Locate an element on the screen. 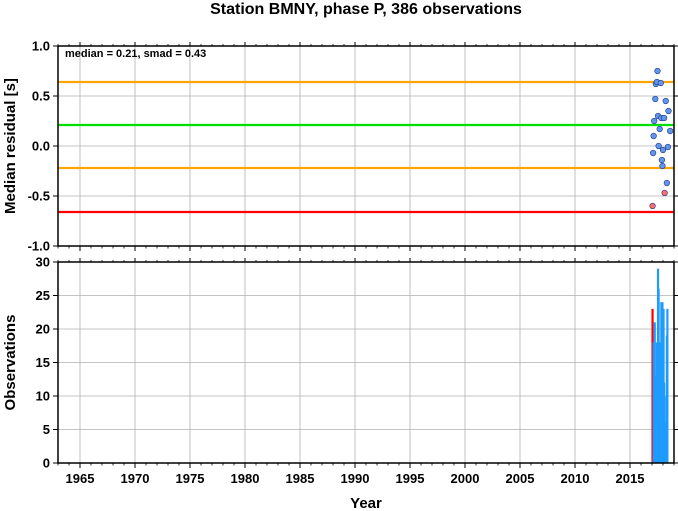 This screenshot has width=678, height=511. y-tick-label: 5 is located at coordinates (46, 429).